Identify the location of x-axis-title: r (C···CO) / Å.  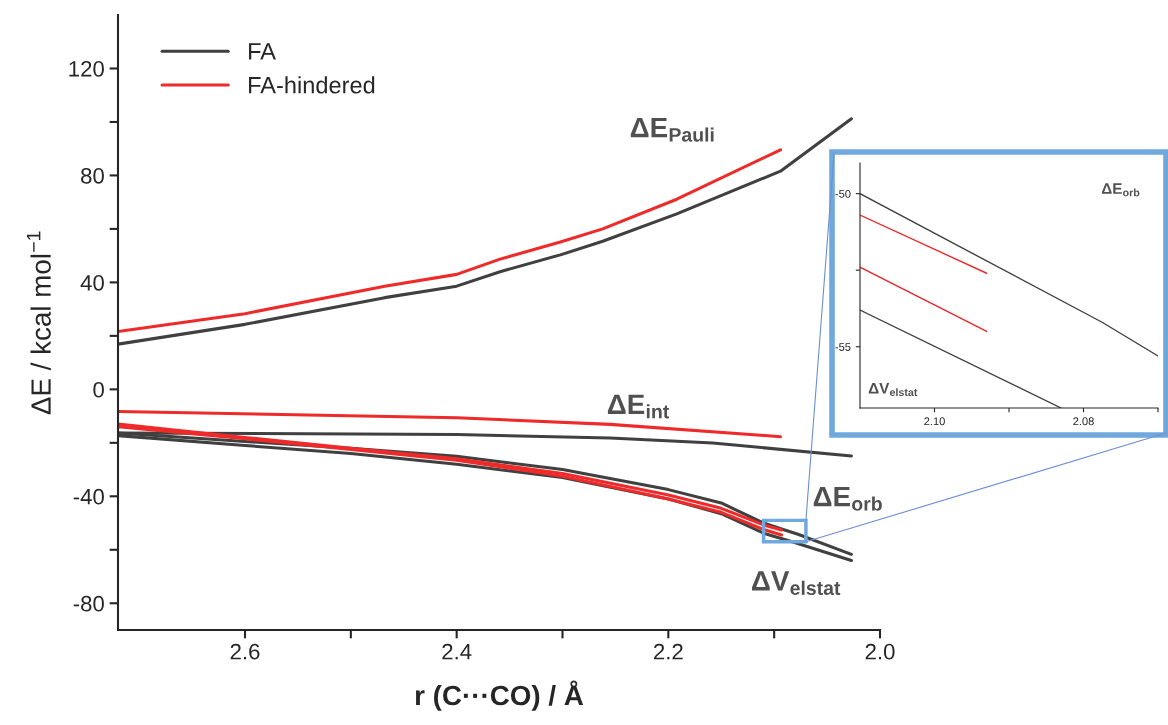
(499, 695).